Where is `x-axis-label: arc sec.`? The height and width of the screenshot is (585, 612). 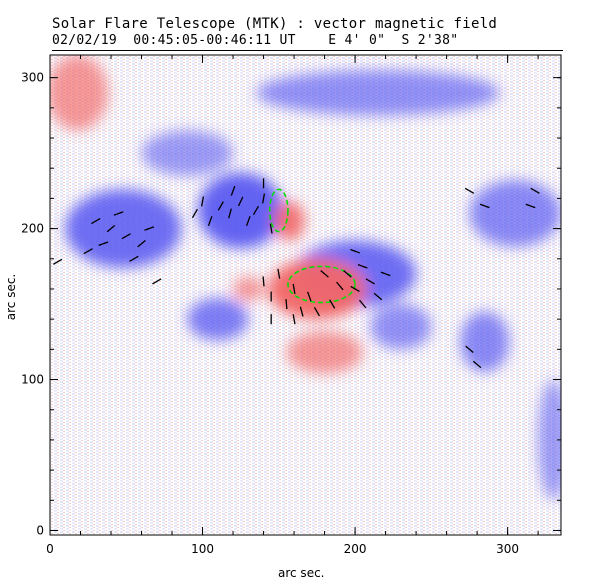
x-axis-label: arc sec. is located at coordinates (301, 573).